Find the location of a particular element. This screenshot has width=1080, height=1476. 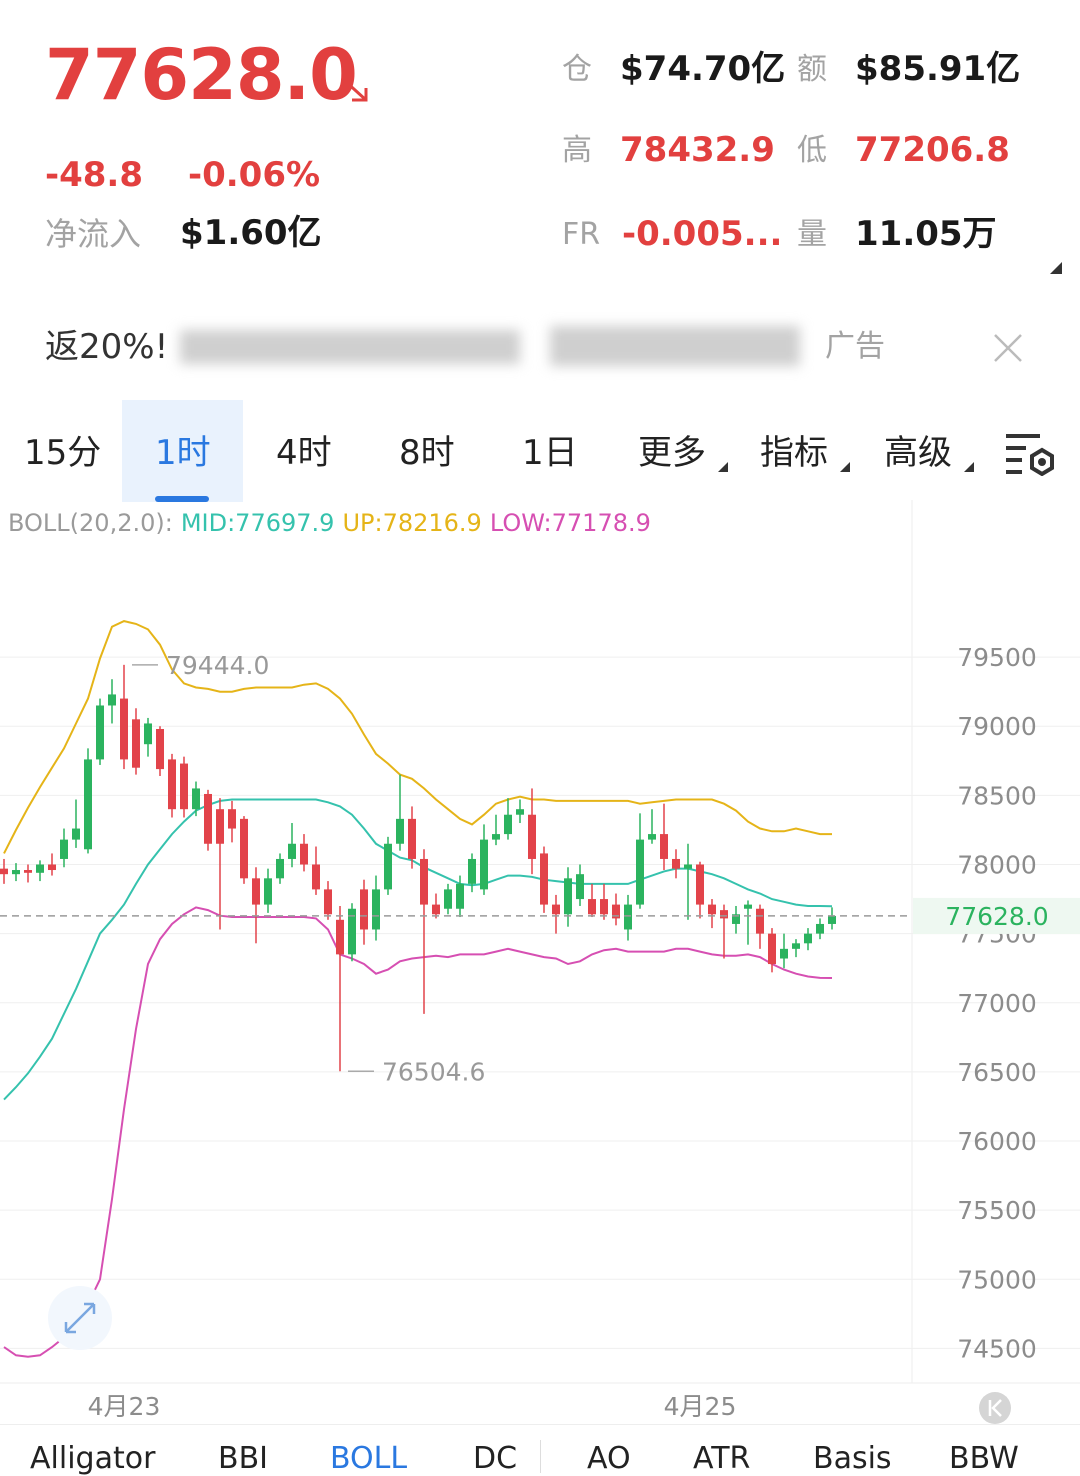

y-tick-label: 77000 is located at coordinates (997, 1003).